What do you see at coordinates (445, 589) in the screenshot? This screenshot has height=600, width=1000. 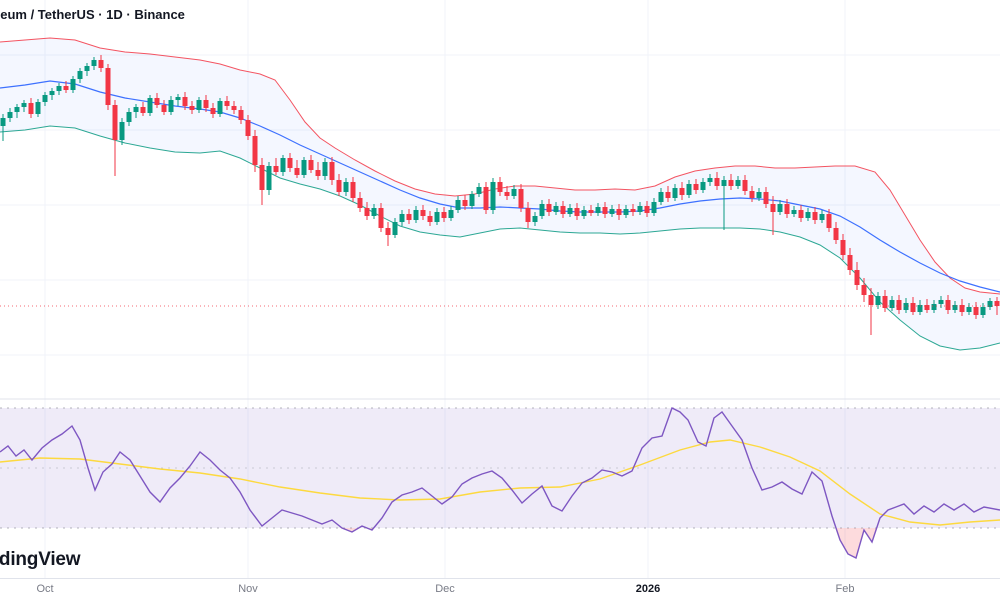 I see `time-axis-label: Dec` at bounding box center [445, 589].